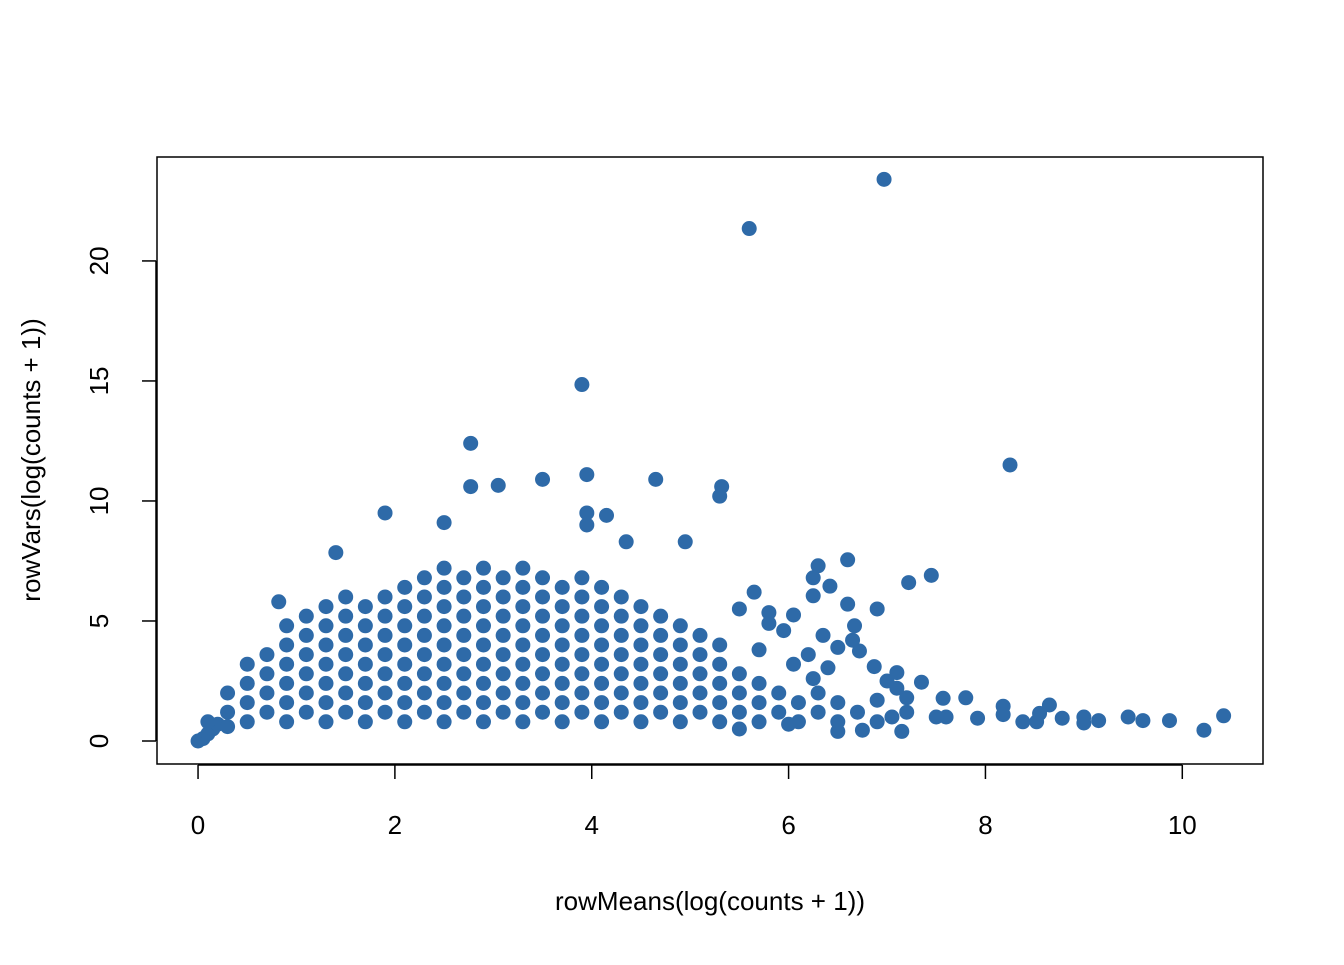 This screenshot has height=965, width=1344. I want to click on y-tick-label: 10, so click(99, 501).